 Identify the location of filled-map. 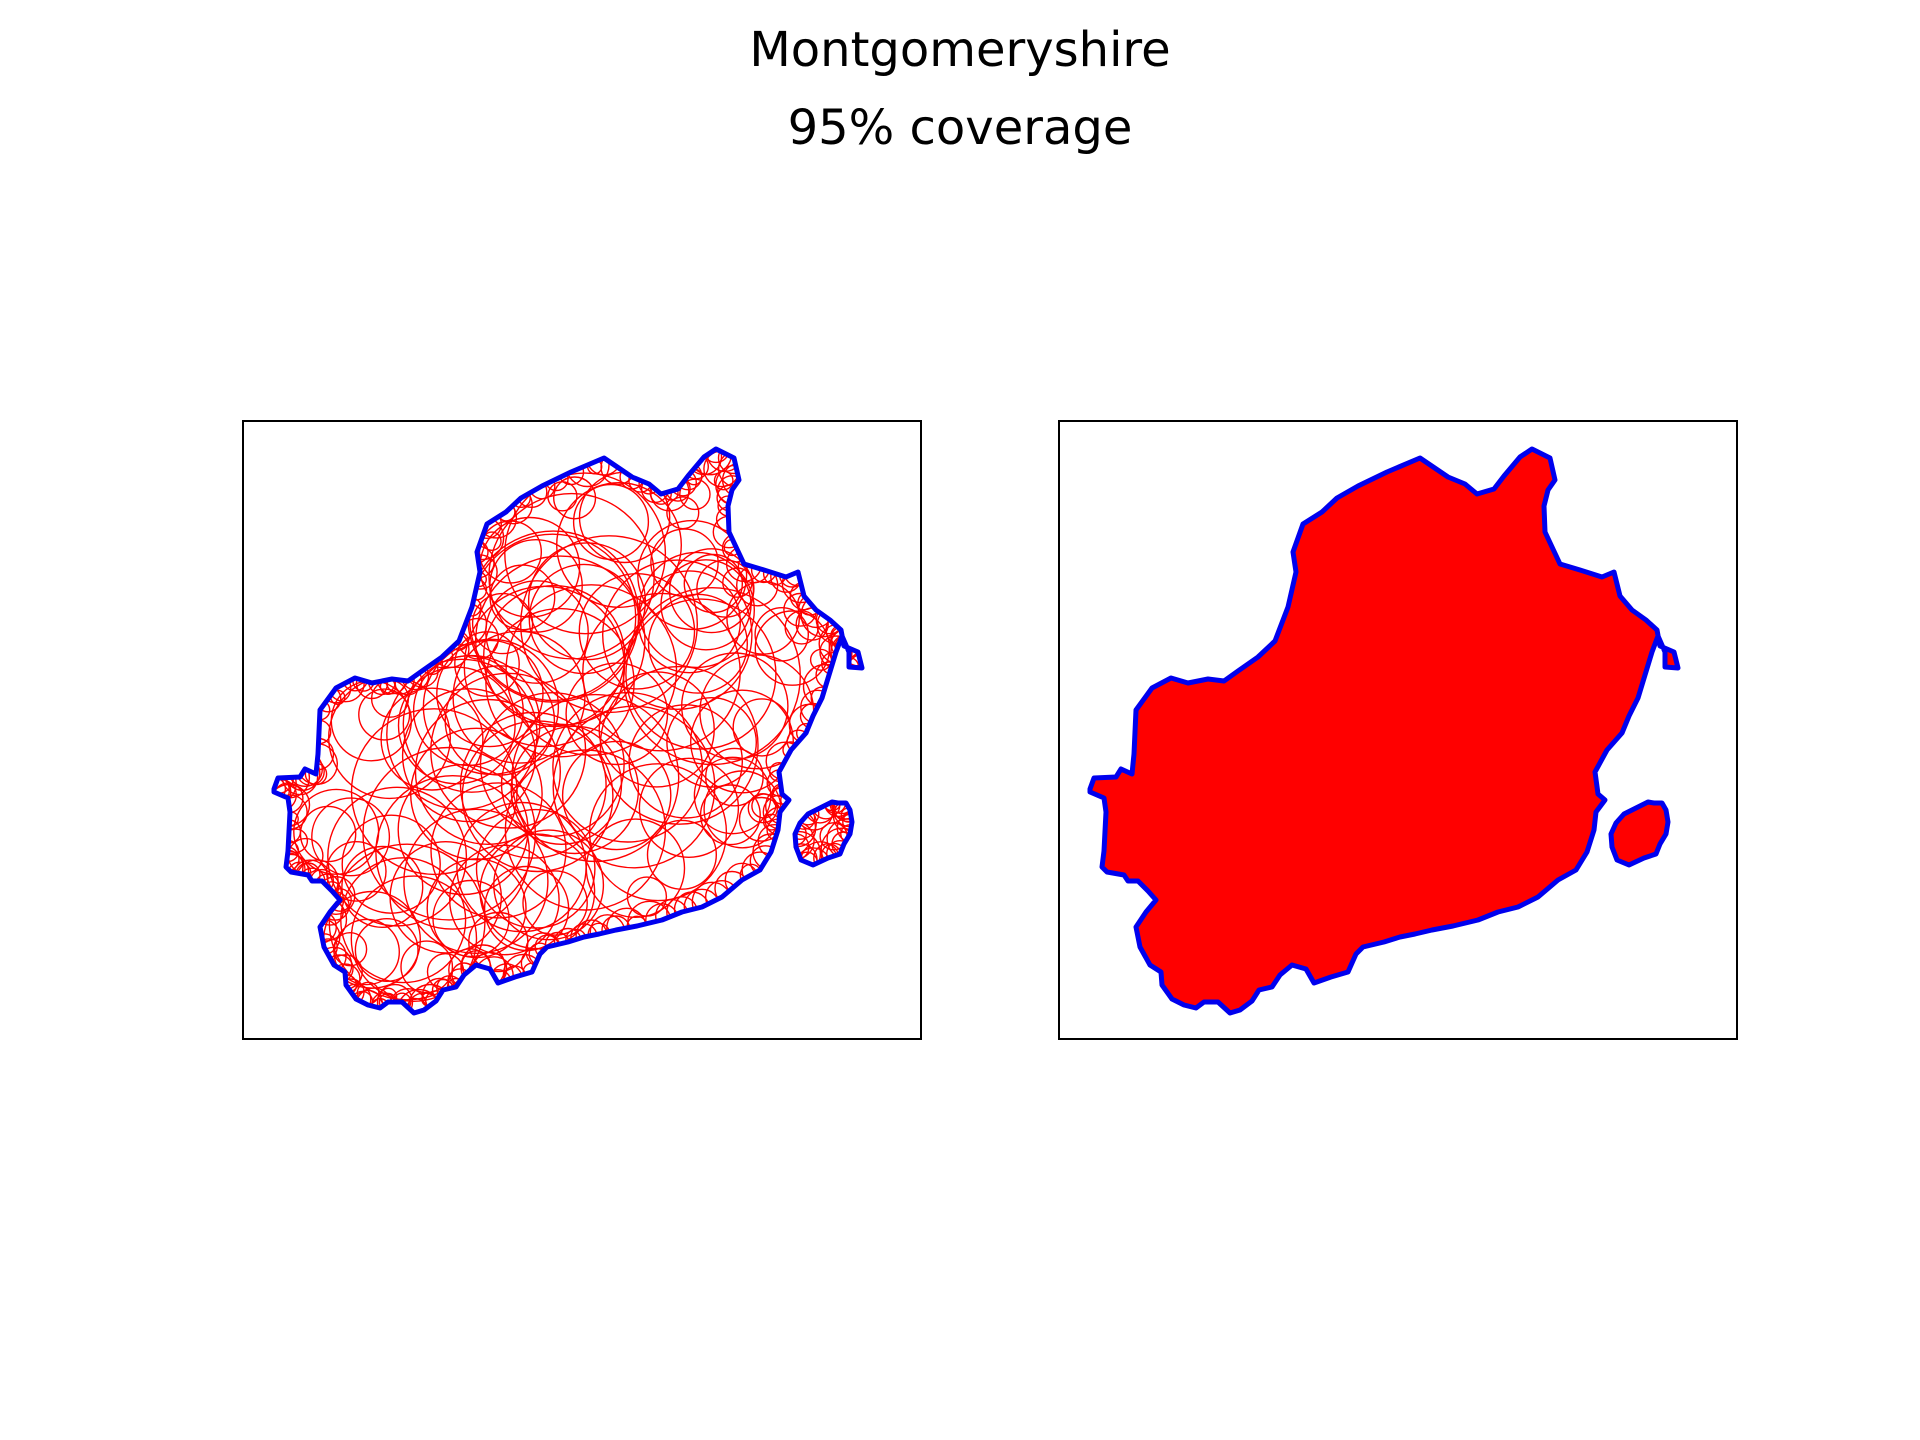
(1384, 731).